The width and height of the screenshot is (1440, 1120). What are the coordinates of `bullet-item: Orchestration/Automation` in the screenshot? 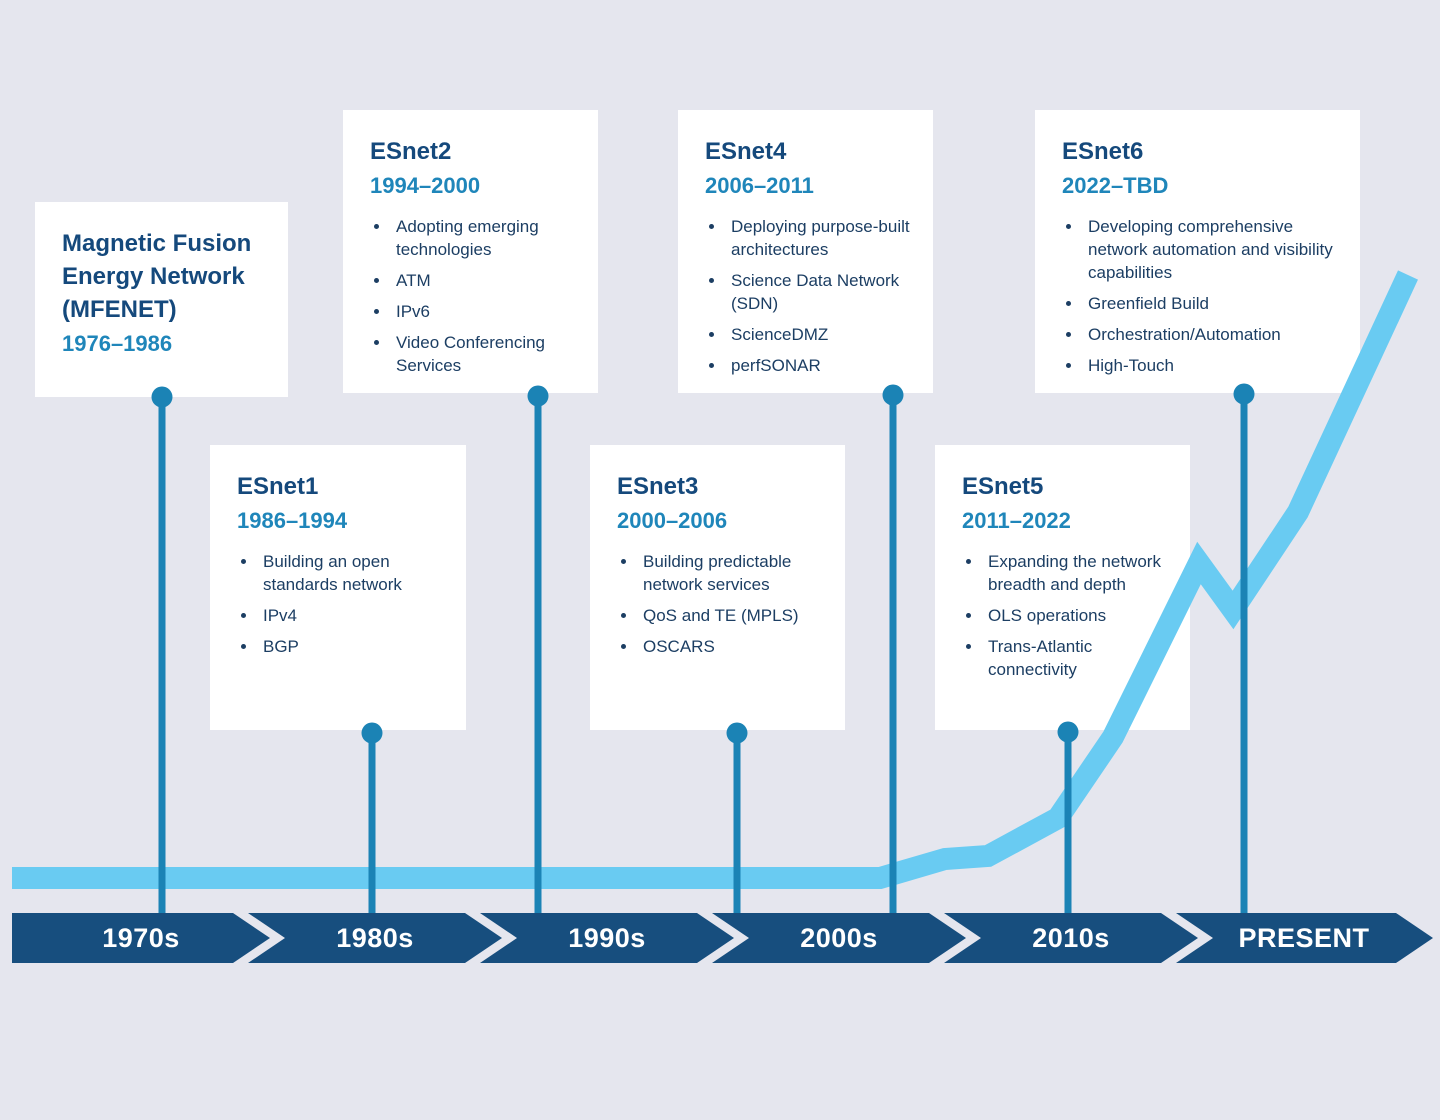 It's located at (1203, 334).